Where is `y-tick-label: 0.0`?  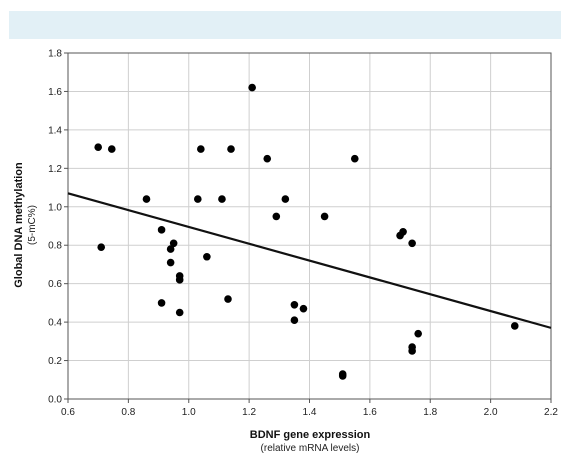
y-tick-label: 0.0 is located at coordinates (55, 400).